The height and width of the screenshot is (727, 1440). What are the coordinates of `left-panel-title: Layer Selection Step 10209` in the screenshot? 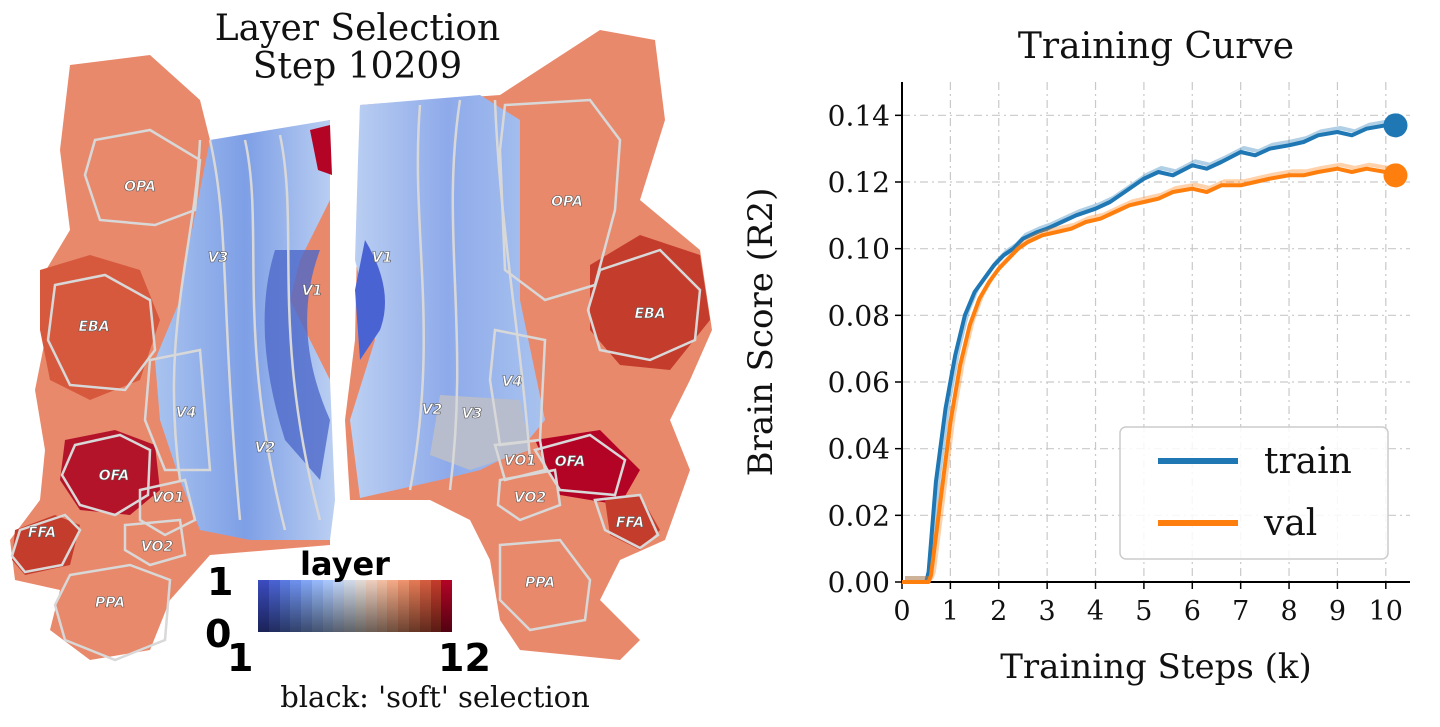 It's located at (357, 48).